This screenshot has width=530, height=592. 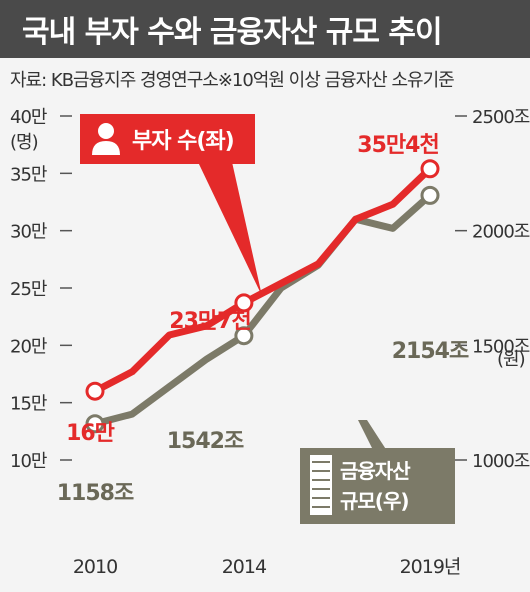 I want to click on person-icon-body, so click(x=106, y=148).